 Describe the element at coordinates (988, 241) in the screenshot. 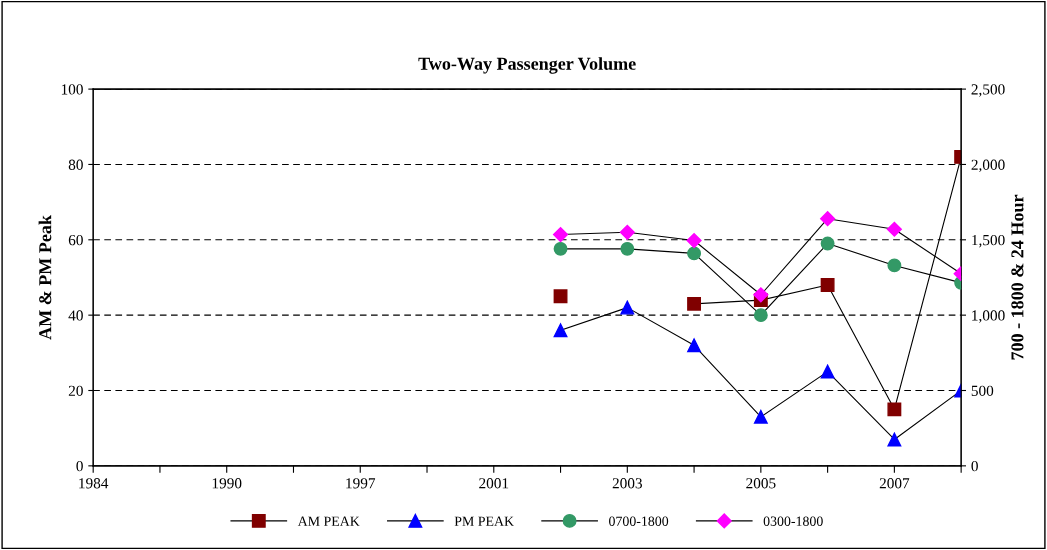

I see `y2-tick-label: 1,500` at that location.